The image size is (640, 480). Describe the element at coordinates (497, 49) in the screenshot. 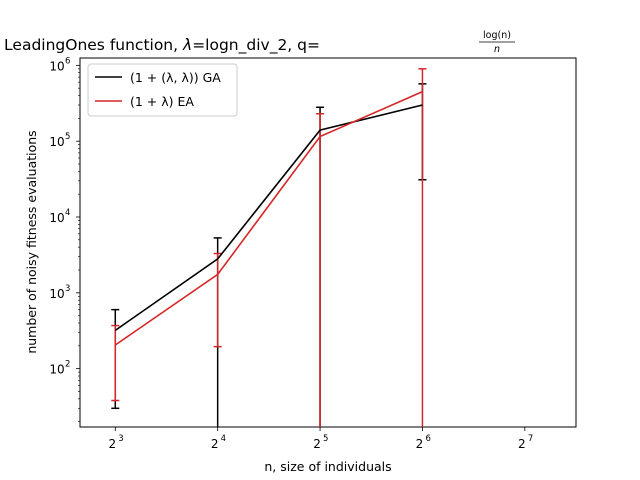

I see `title-fraction-denominator: n` at that location.